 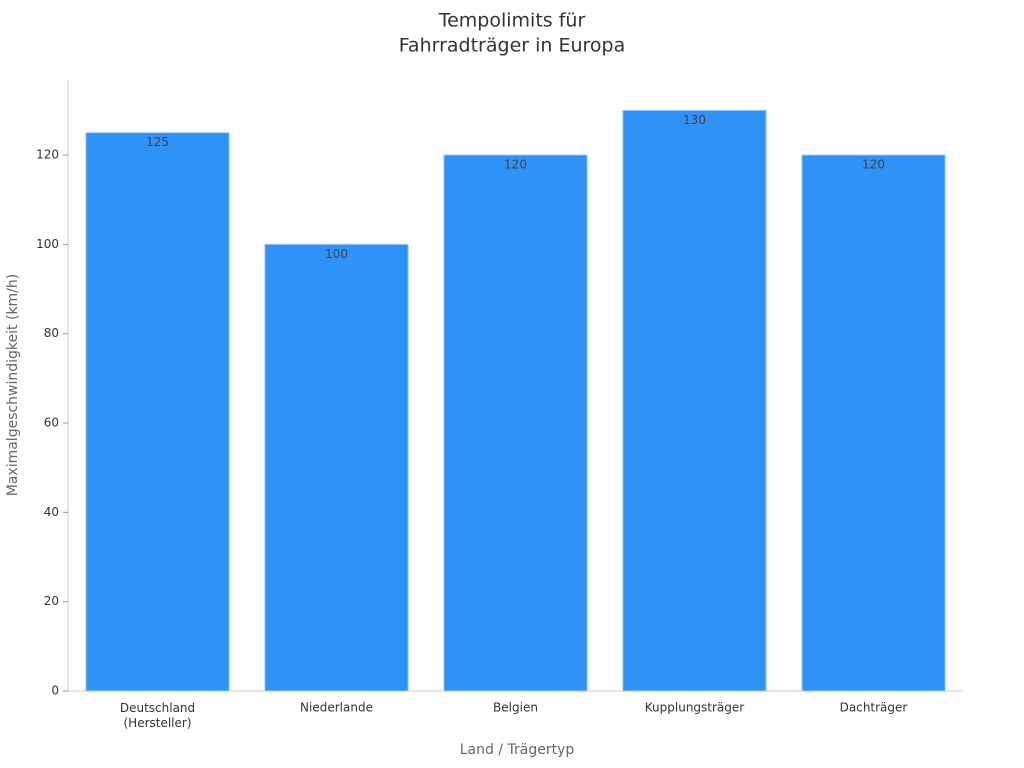 I want to click on y-tick-label: 80, so click(x=51, y=333).